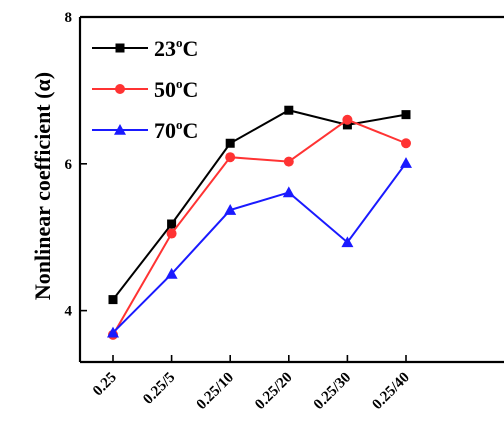  What do you see at coordinates (165, 89) in the screenshot?
I see `legend-label-value: 50` at bounding box center [165, 89].